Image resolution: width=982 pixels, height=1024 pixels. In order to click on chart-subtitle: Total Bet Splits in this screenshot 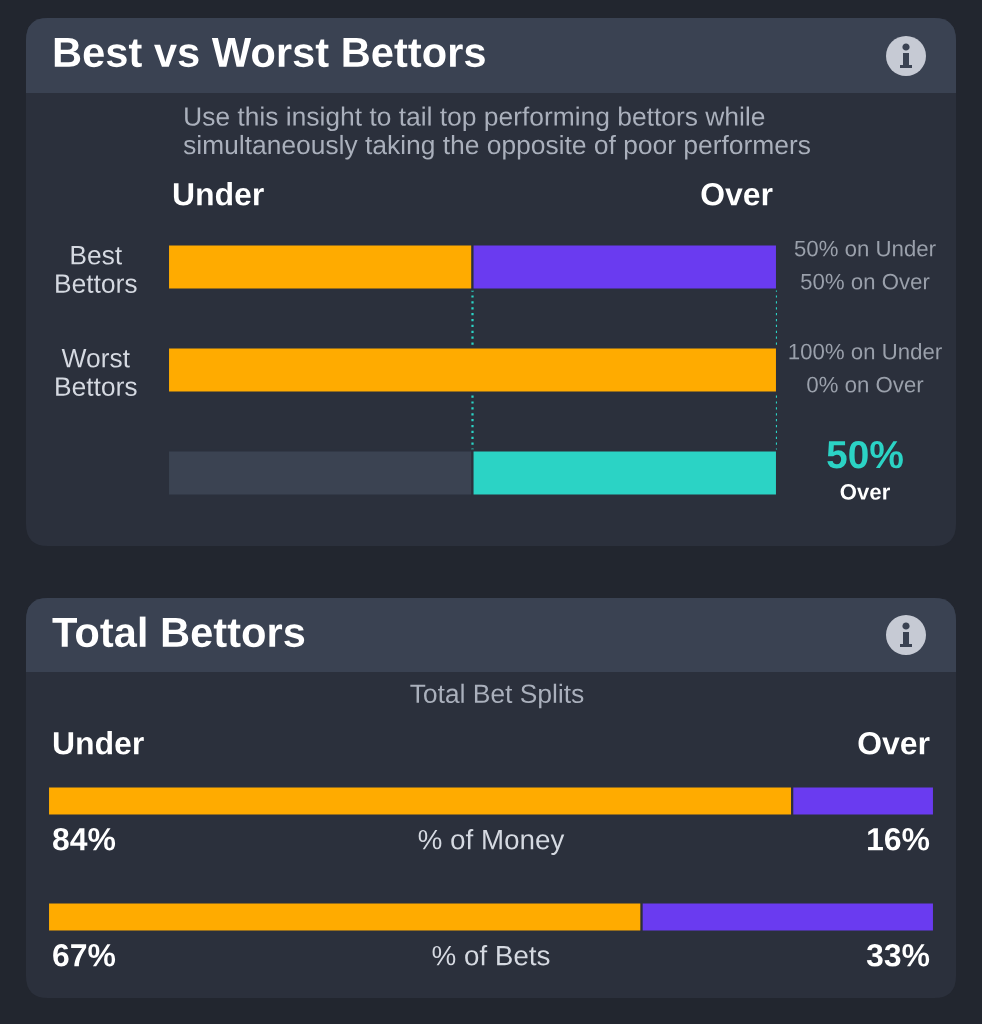, I will do `click(497, 696)`.